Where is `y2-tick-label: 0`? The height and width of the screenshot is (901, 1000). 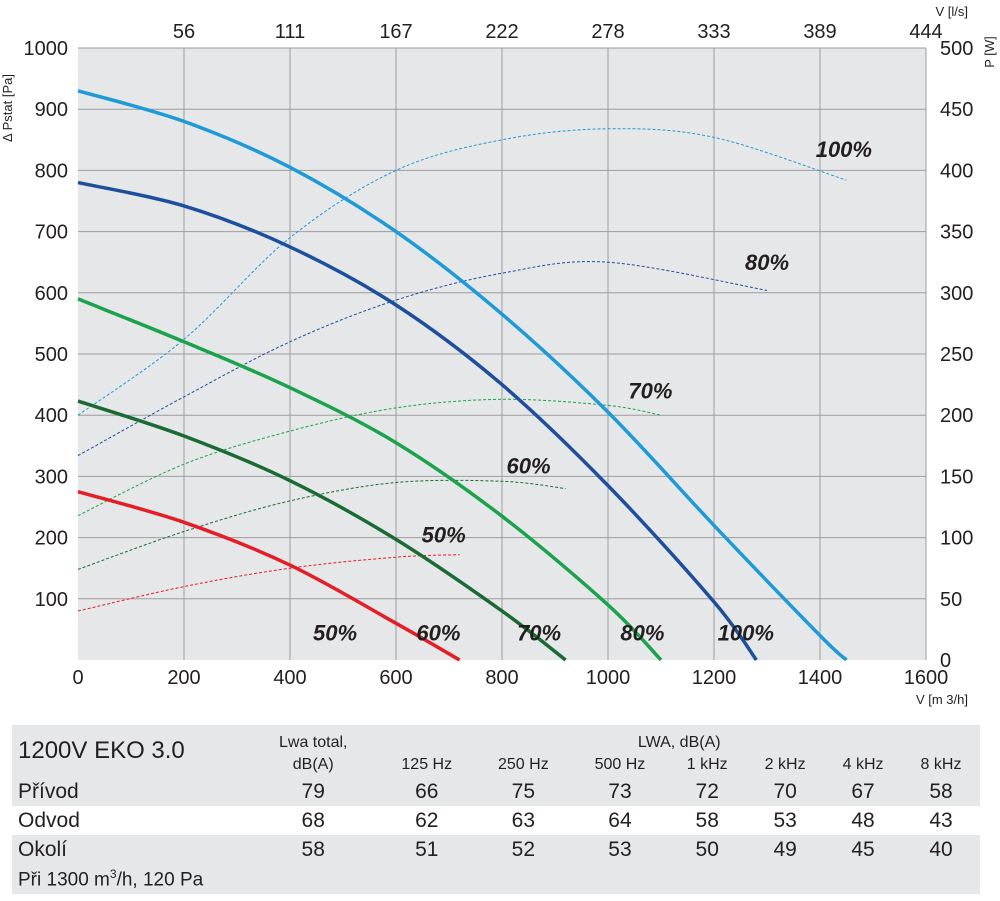 y2-tick-label: 0 is located at coordinates (945, 661).